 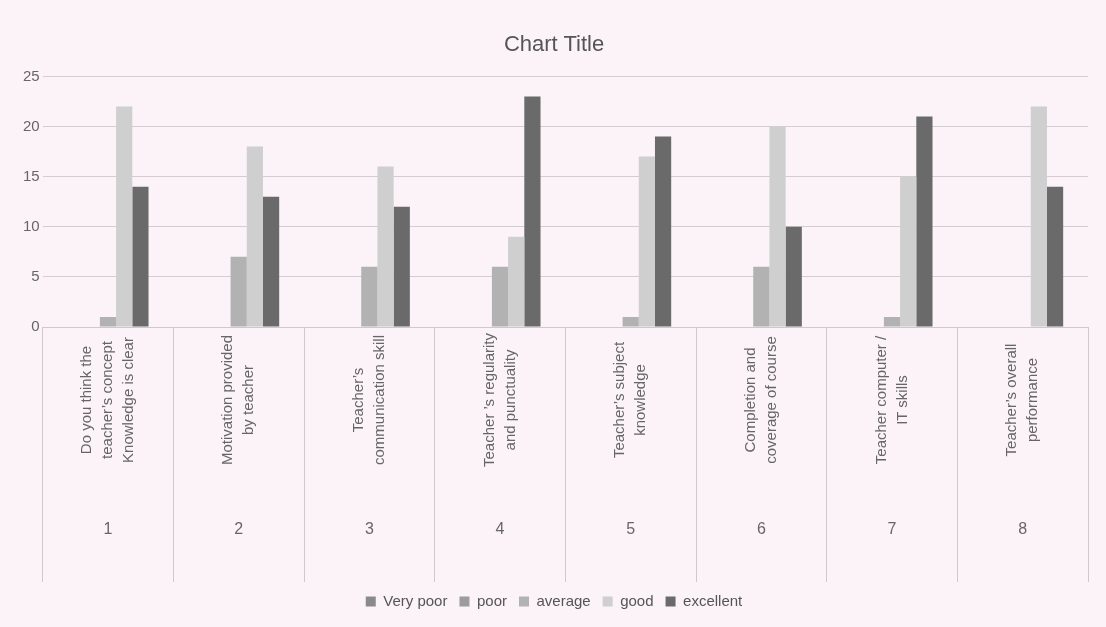 What do you see at coordinates (415, 600) in the screenshot?
I see `legend-label: Very poor` at bounding box center [415, 600].